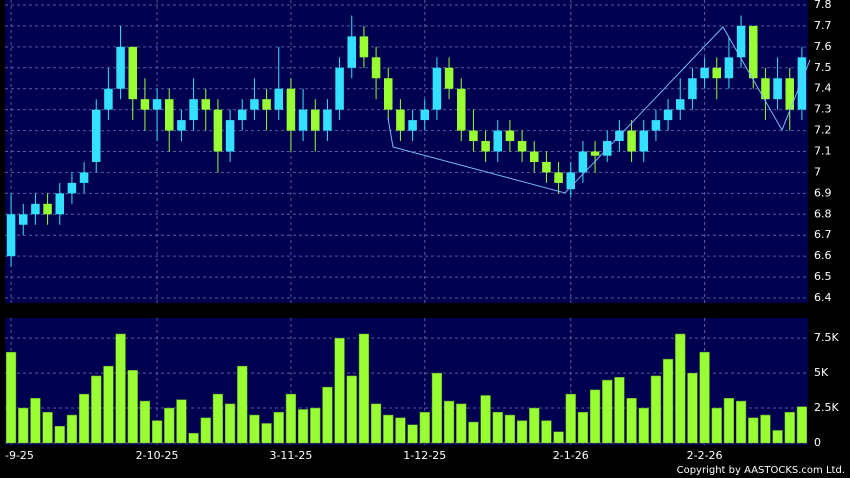 The width and height of the screenshot is (850, 478). What do you see at coordinates (823, 5) in the screenshot?
I see `y-tick-label: 7.8` at bounding box center [823, 5].